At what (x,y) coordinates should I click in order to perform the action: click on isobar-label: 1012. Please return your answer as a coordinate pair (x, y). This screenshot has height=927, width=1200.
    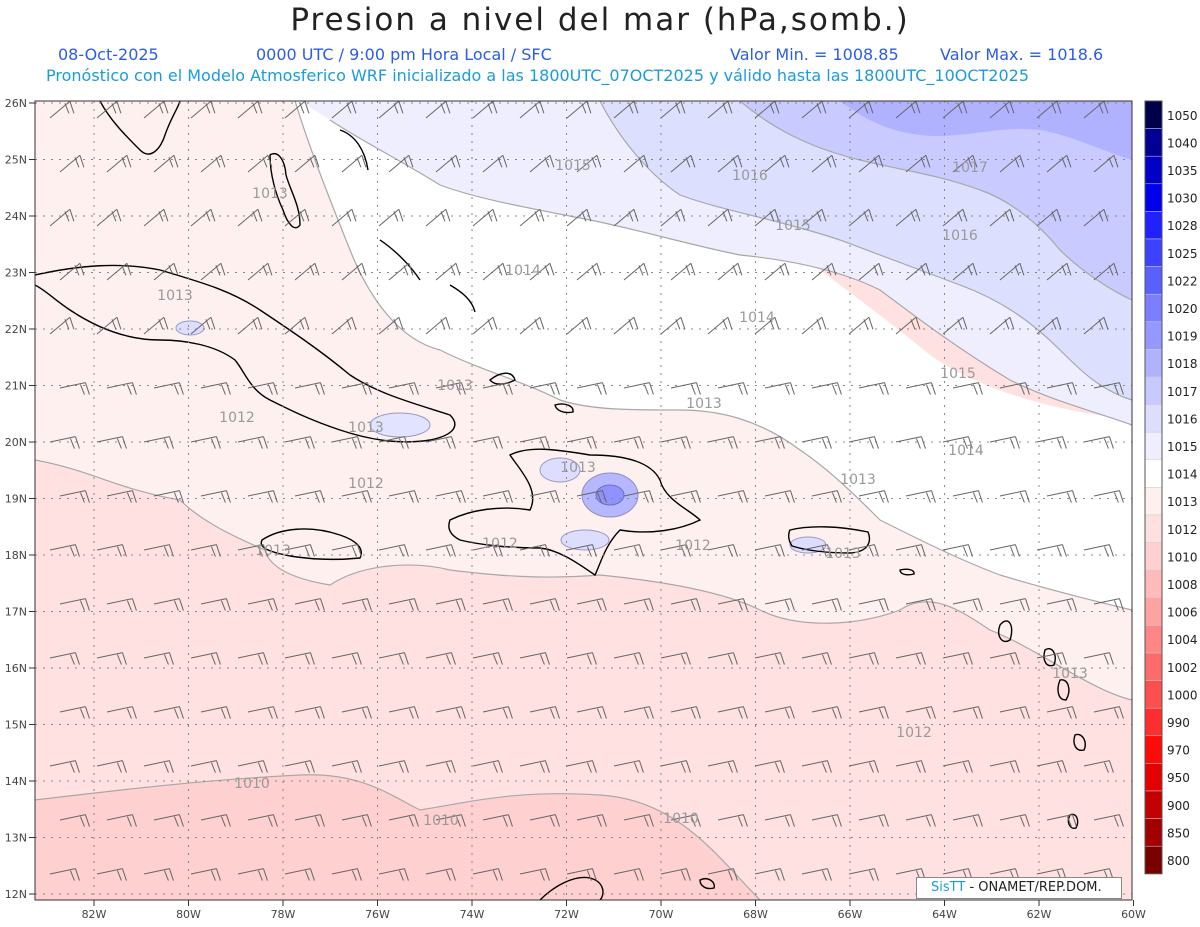
    Looking at the image, I should click on (366, 484).